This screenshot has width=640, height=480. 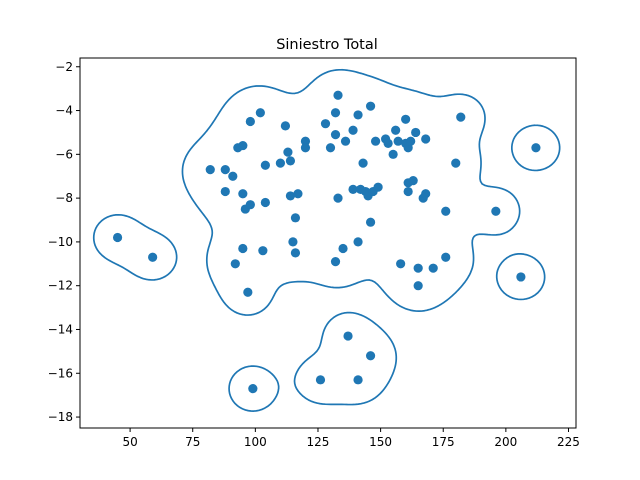 I want to click on chart-title: Siniestro Total, so click(x=327, y=45).